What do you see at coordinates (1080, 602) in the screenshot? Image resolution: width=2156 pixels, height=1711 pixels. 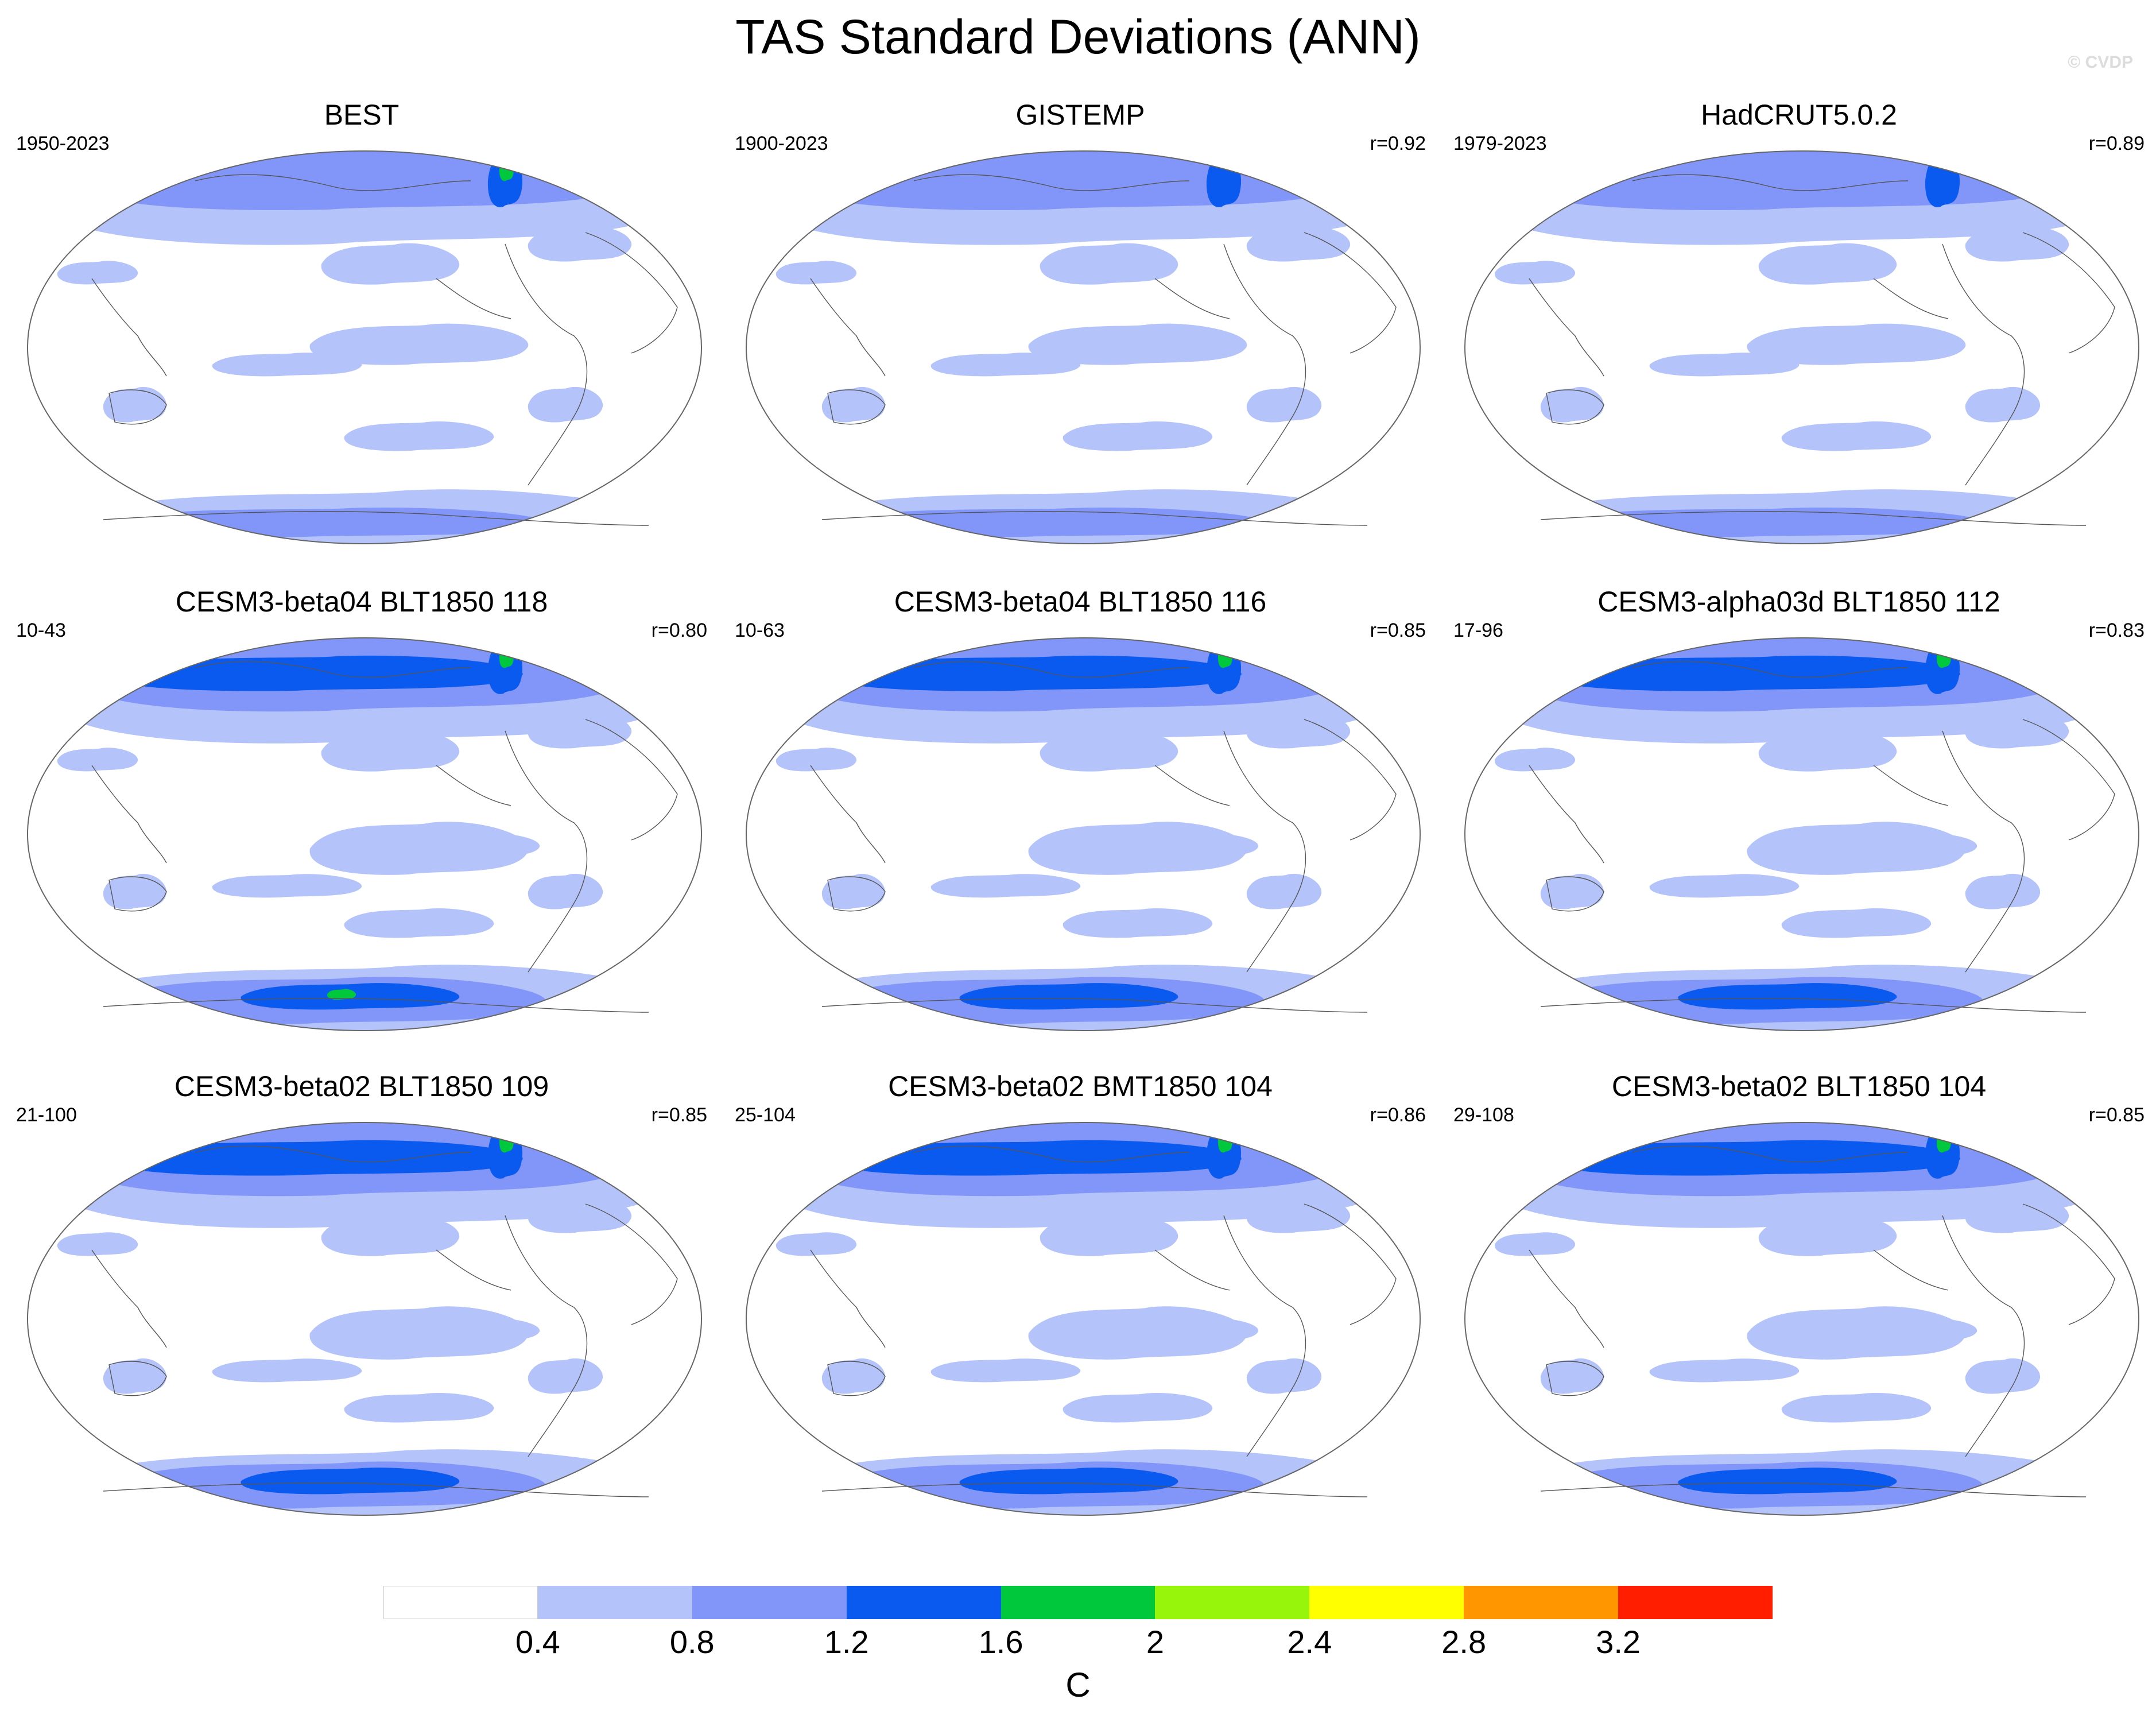 I see `panel-title: CESM3-beta04 BLT1850 116` at bounding box center [1080, 602].